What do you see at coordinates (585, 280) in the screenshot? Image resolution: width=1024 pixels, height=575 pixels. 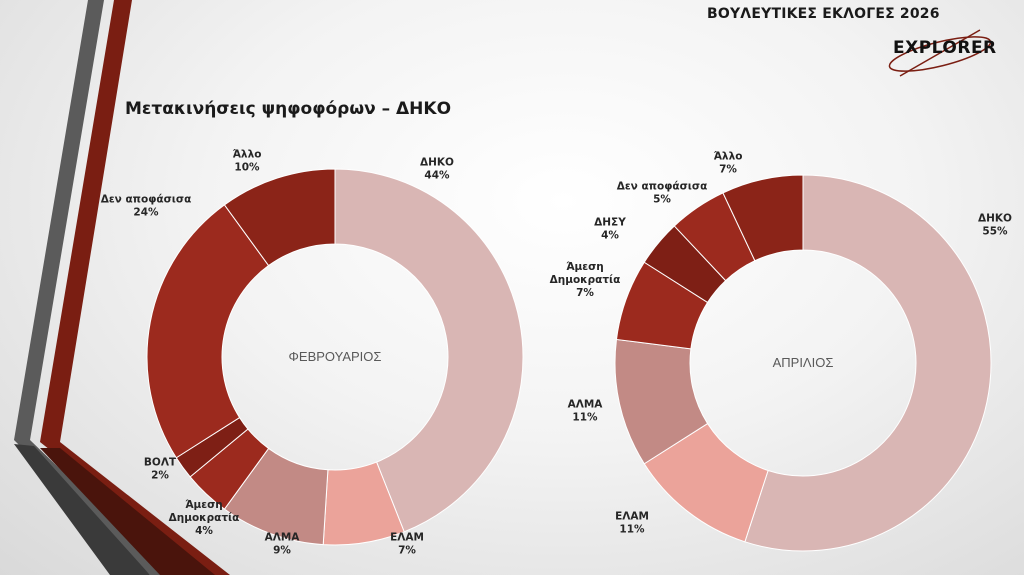 I see `slice-label: Άμεση Δημοκρατία 7%` at bounding box center [585, 280].